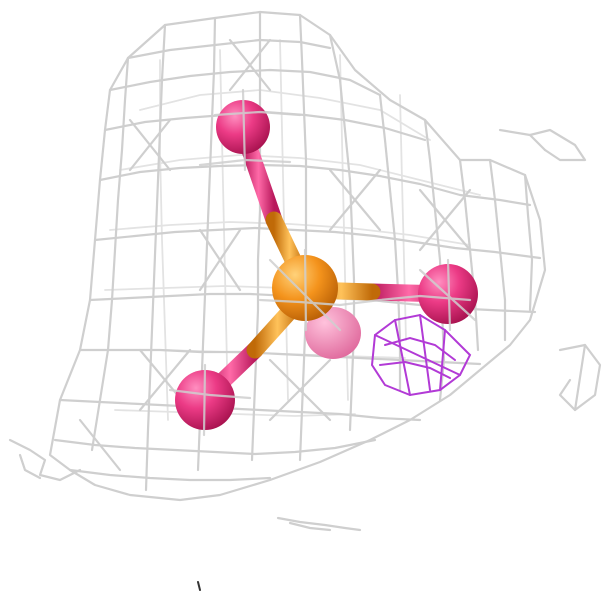 Image resolution: width=604 pixels, height=591 pixels. I want to click on mesh-fragment-left, so click(45, 460).